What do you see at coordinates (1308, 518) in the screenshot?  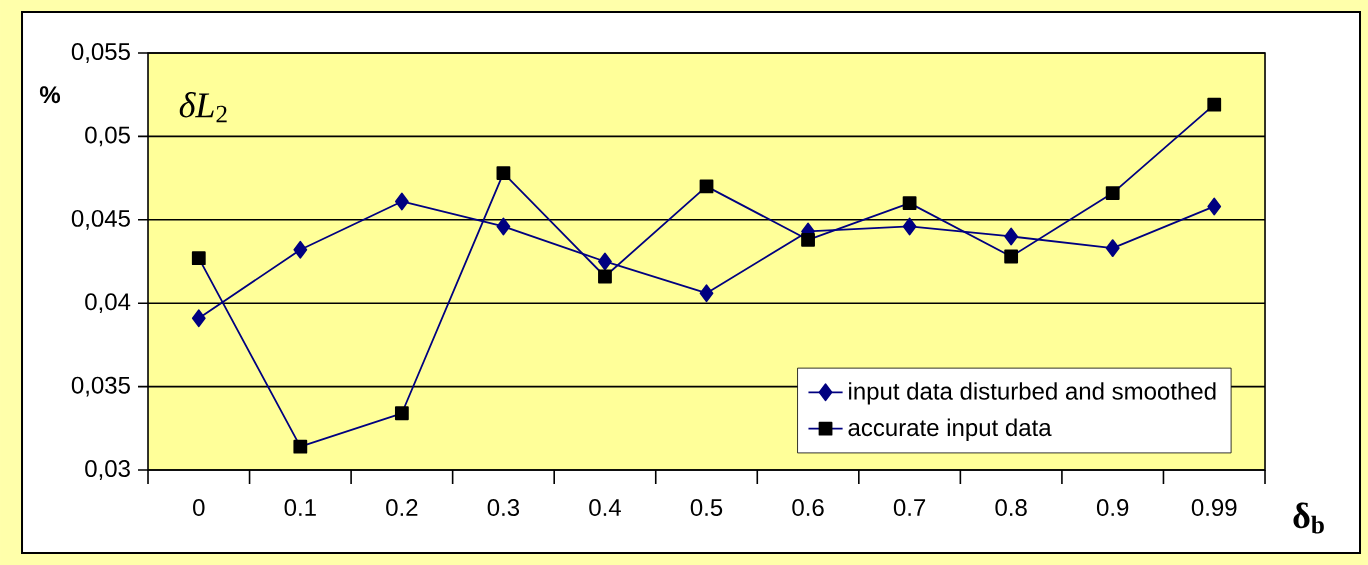 I see `text: δ$_{b}$` at bounding box center [1308, 518].